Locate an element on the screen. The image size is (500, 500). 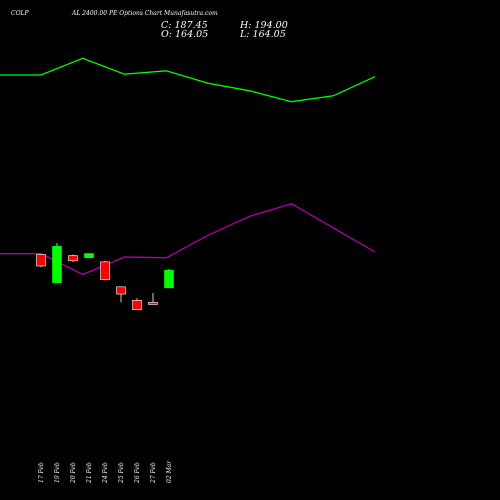
symbol-label: COLP is located at coordinates (20, 13).